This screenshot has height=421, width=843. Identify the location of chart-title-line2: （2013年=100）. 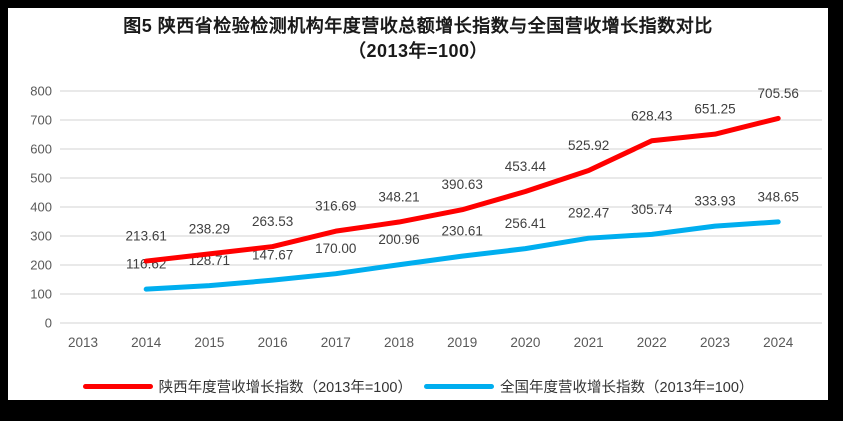
(418, 51).